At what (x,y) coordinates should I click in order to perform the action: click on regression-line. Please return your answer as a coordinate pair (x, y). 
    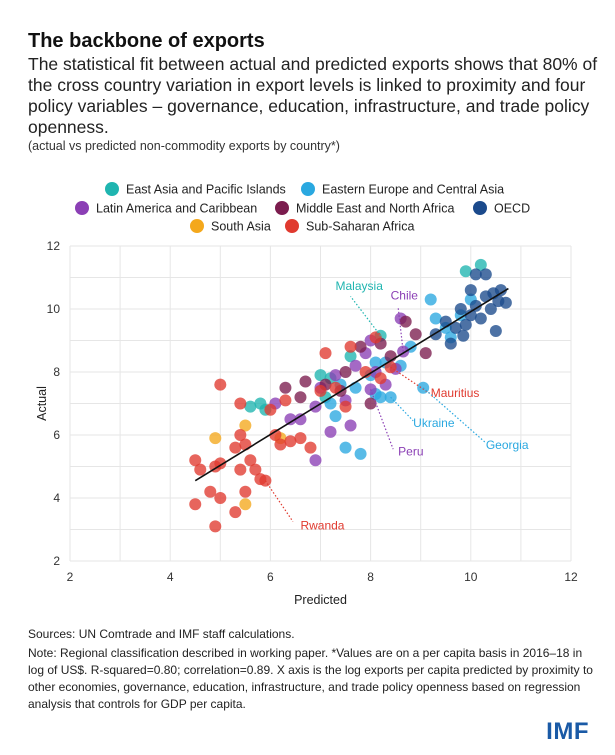
    Looking at the image, I should click on (351, 384).